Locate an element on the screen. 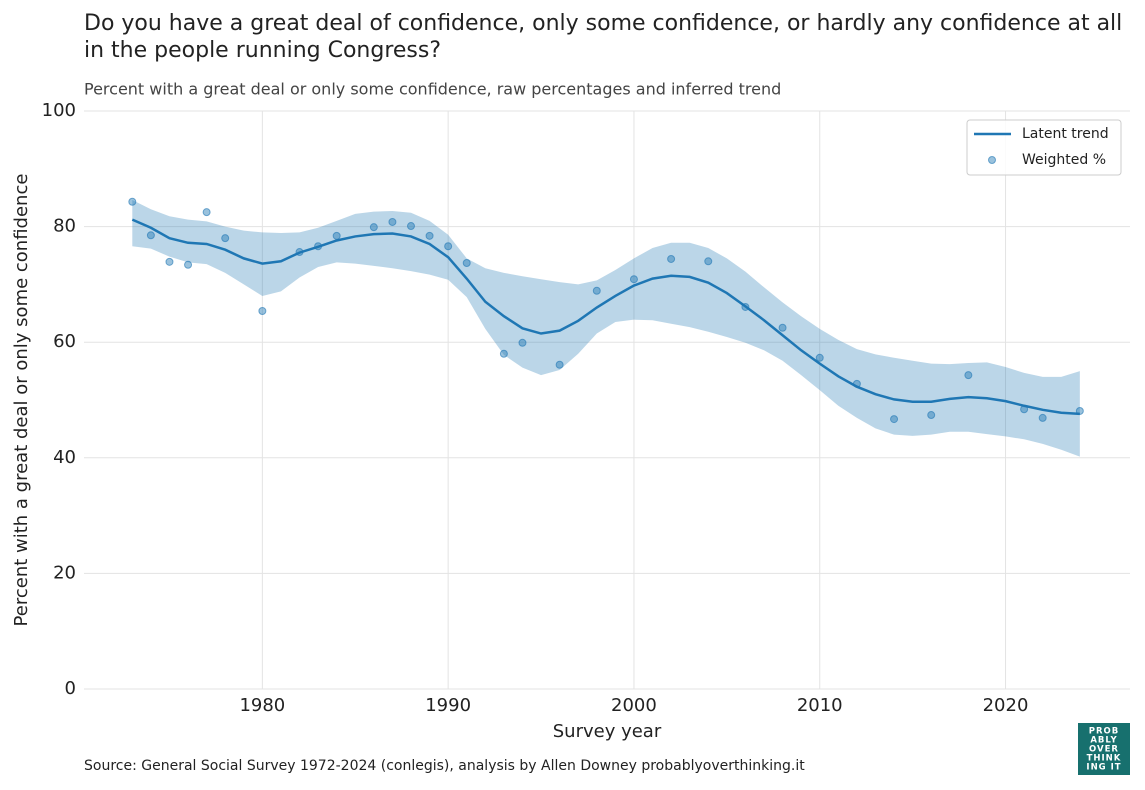 The width and height of the screenshot is (1145, 790). y-tick-label: 60 is located at coordinates (64, 341).